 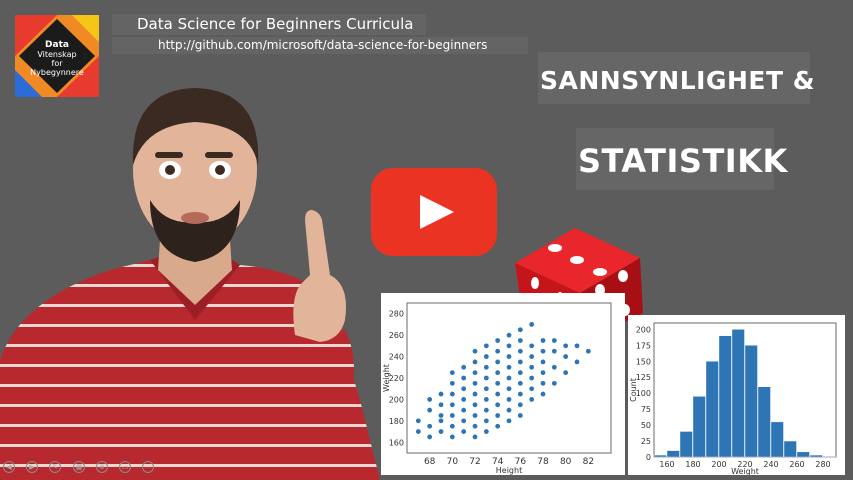 I want to click on histogram-x-tick: 220, so click(x=744, y=464).